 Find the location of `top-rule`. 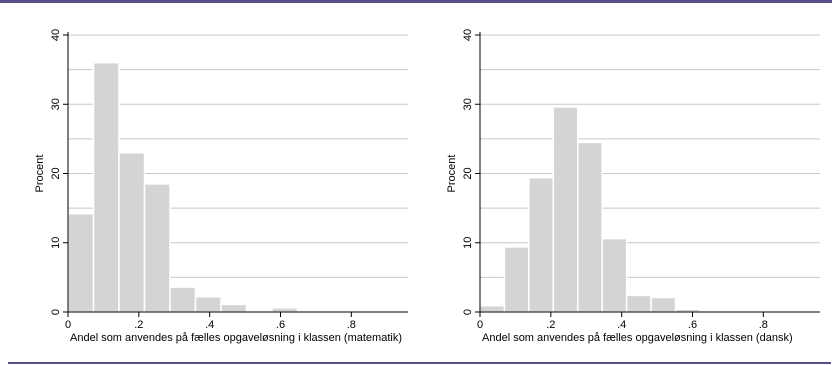

top-rule is located at coordinates (416, 1).